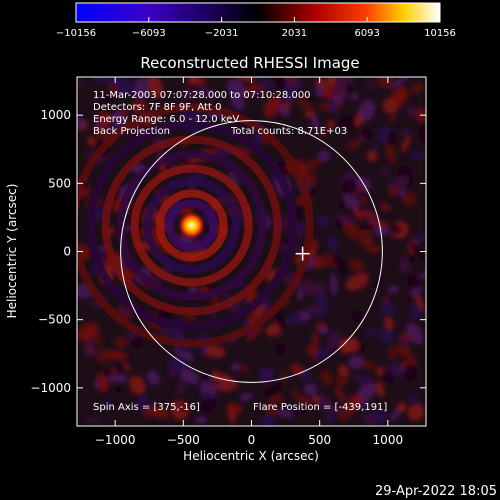  I want to click on colorbar: −10156 −6093 −2031 2031 6093 10156, so click(256, 20).